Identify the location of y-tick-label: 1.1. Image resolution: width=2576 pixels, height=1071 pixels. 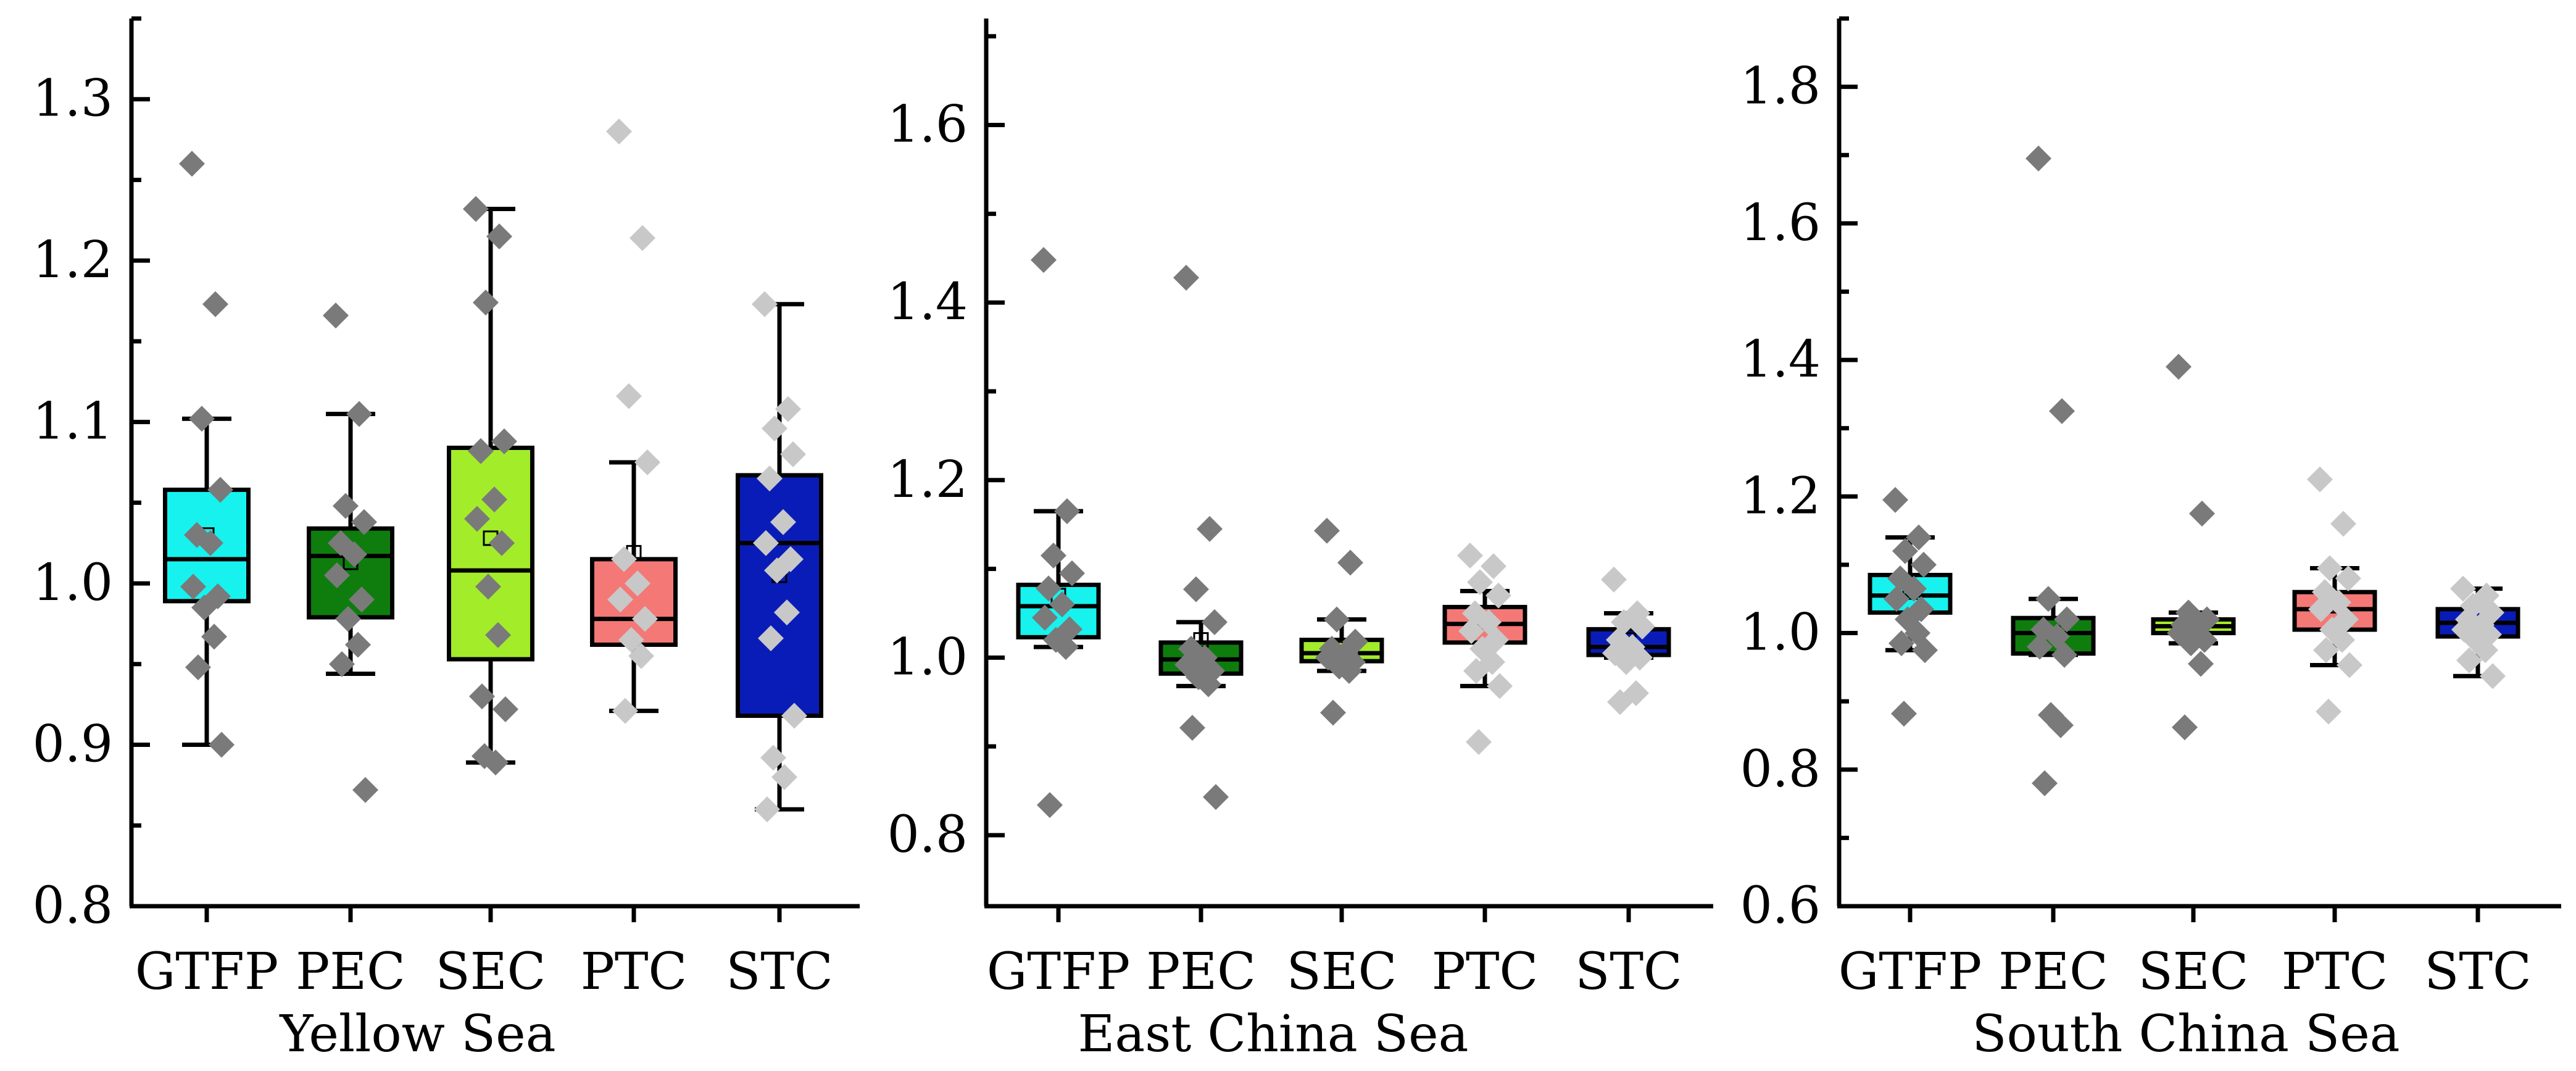
(73, 422).